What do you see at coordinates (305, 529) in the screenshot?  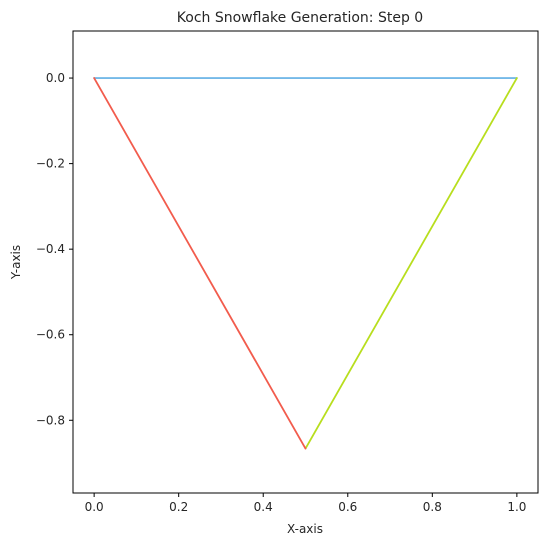 I see `x-axis-label: X-axis` at bounding box center [305, 529].